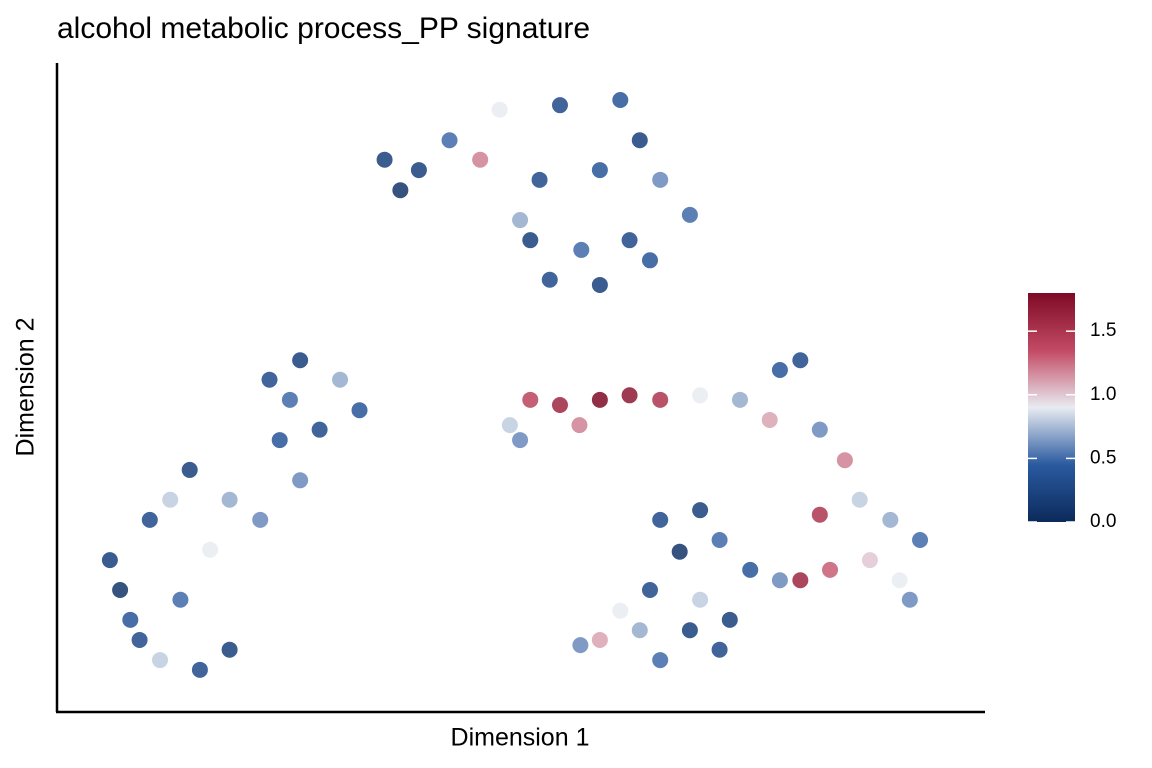 The width and height of the screenshot is (1152, 768). Describe the element at coordinates (1103, 521) in the screenshot. I see `colorbar-tick-label: 0.0` at that location.